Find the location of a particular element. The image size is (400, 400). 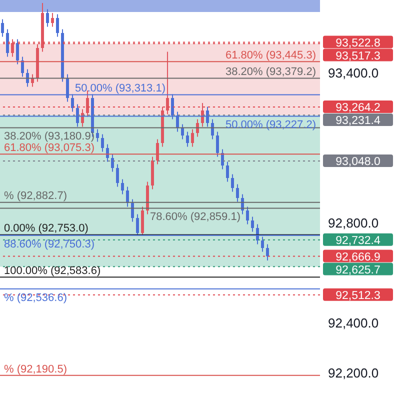

ref-line-label: 93,264.2 is located at coordinates (358, 108).